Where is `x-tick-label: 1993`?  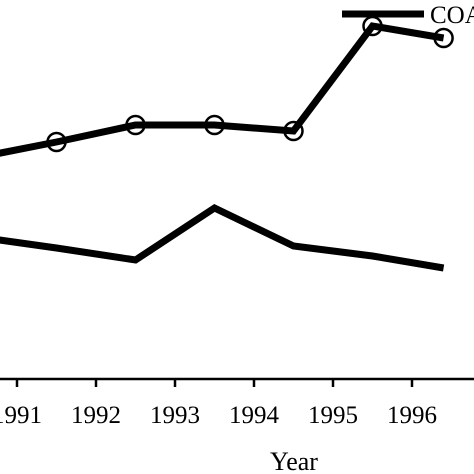 x-tick-label: 1993 is located at coordinates (175, 415).